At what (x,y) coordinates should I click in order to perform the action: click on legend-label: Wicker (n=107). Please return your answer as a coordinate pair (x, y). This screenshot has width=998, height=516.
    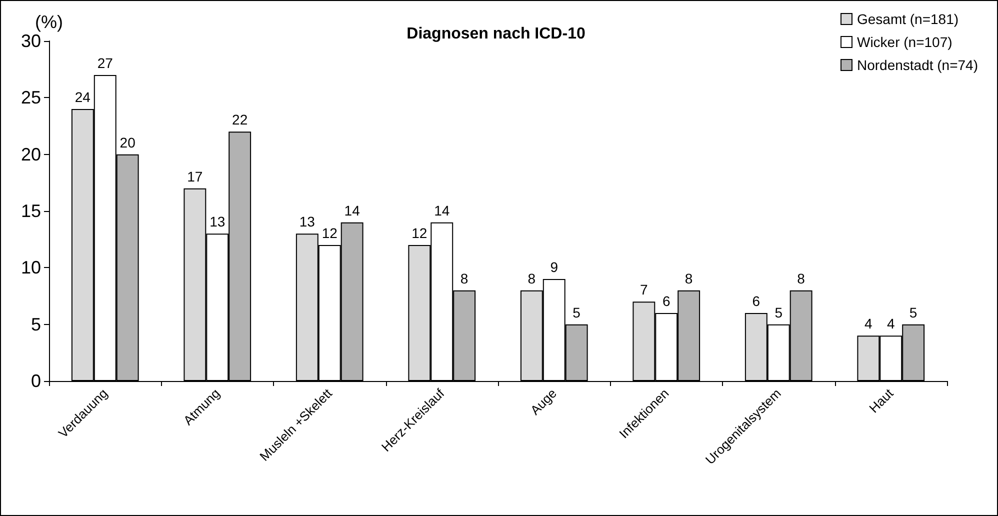
    Looking at the image, I should click on (904, 42).